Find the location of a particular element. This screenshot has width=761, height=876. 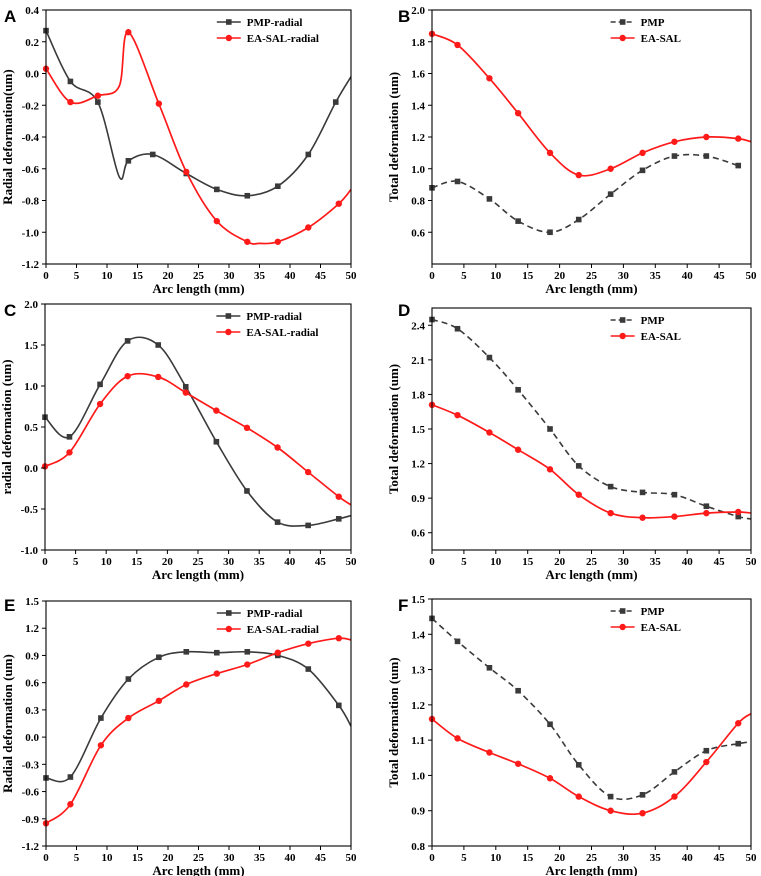

x-tick-label-d: 5 is located at coordinates (464, 562).